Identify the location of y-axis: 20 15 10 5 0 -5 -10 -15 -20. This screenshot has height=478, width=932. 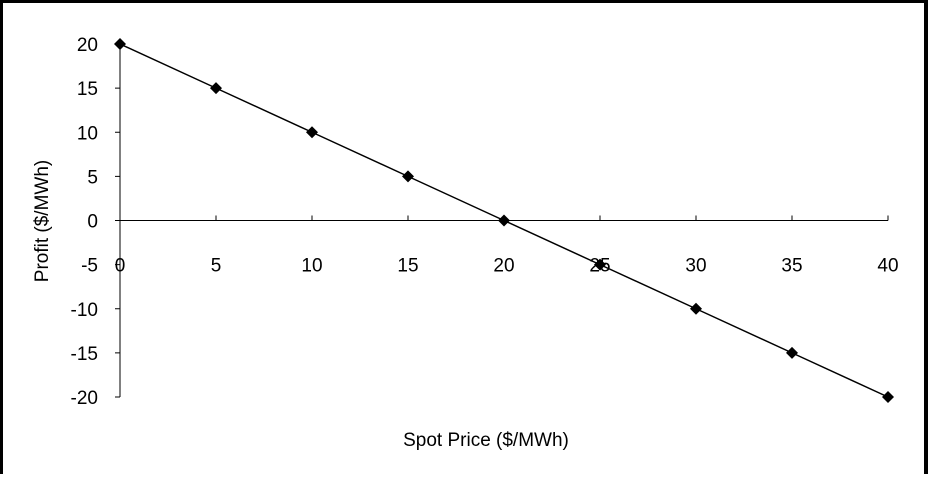
(96, 222).